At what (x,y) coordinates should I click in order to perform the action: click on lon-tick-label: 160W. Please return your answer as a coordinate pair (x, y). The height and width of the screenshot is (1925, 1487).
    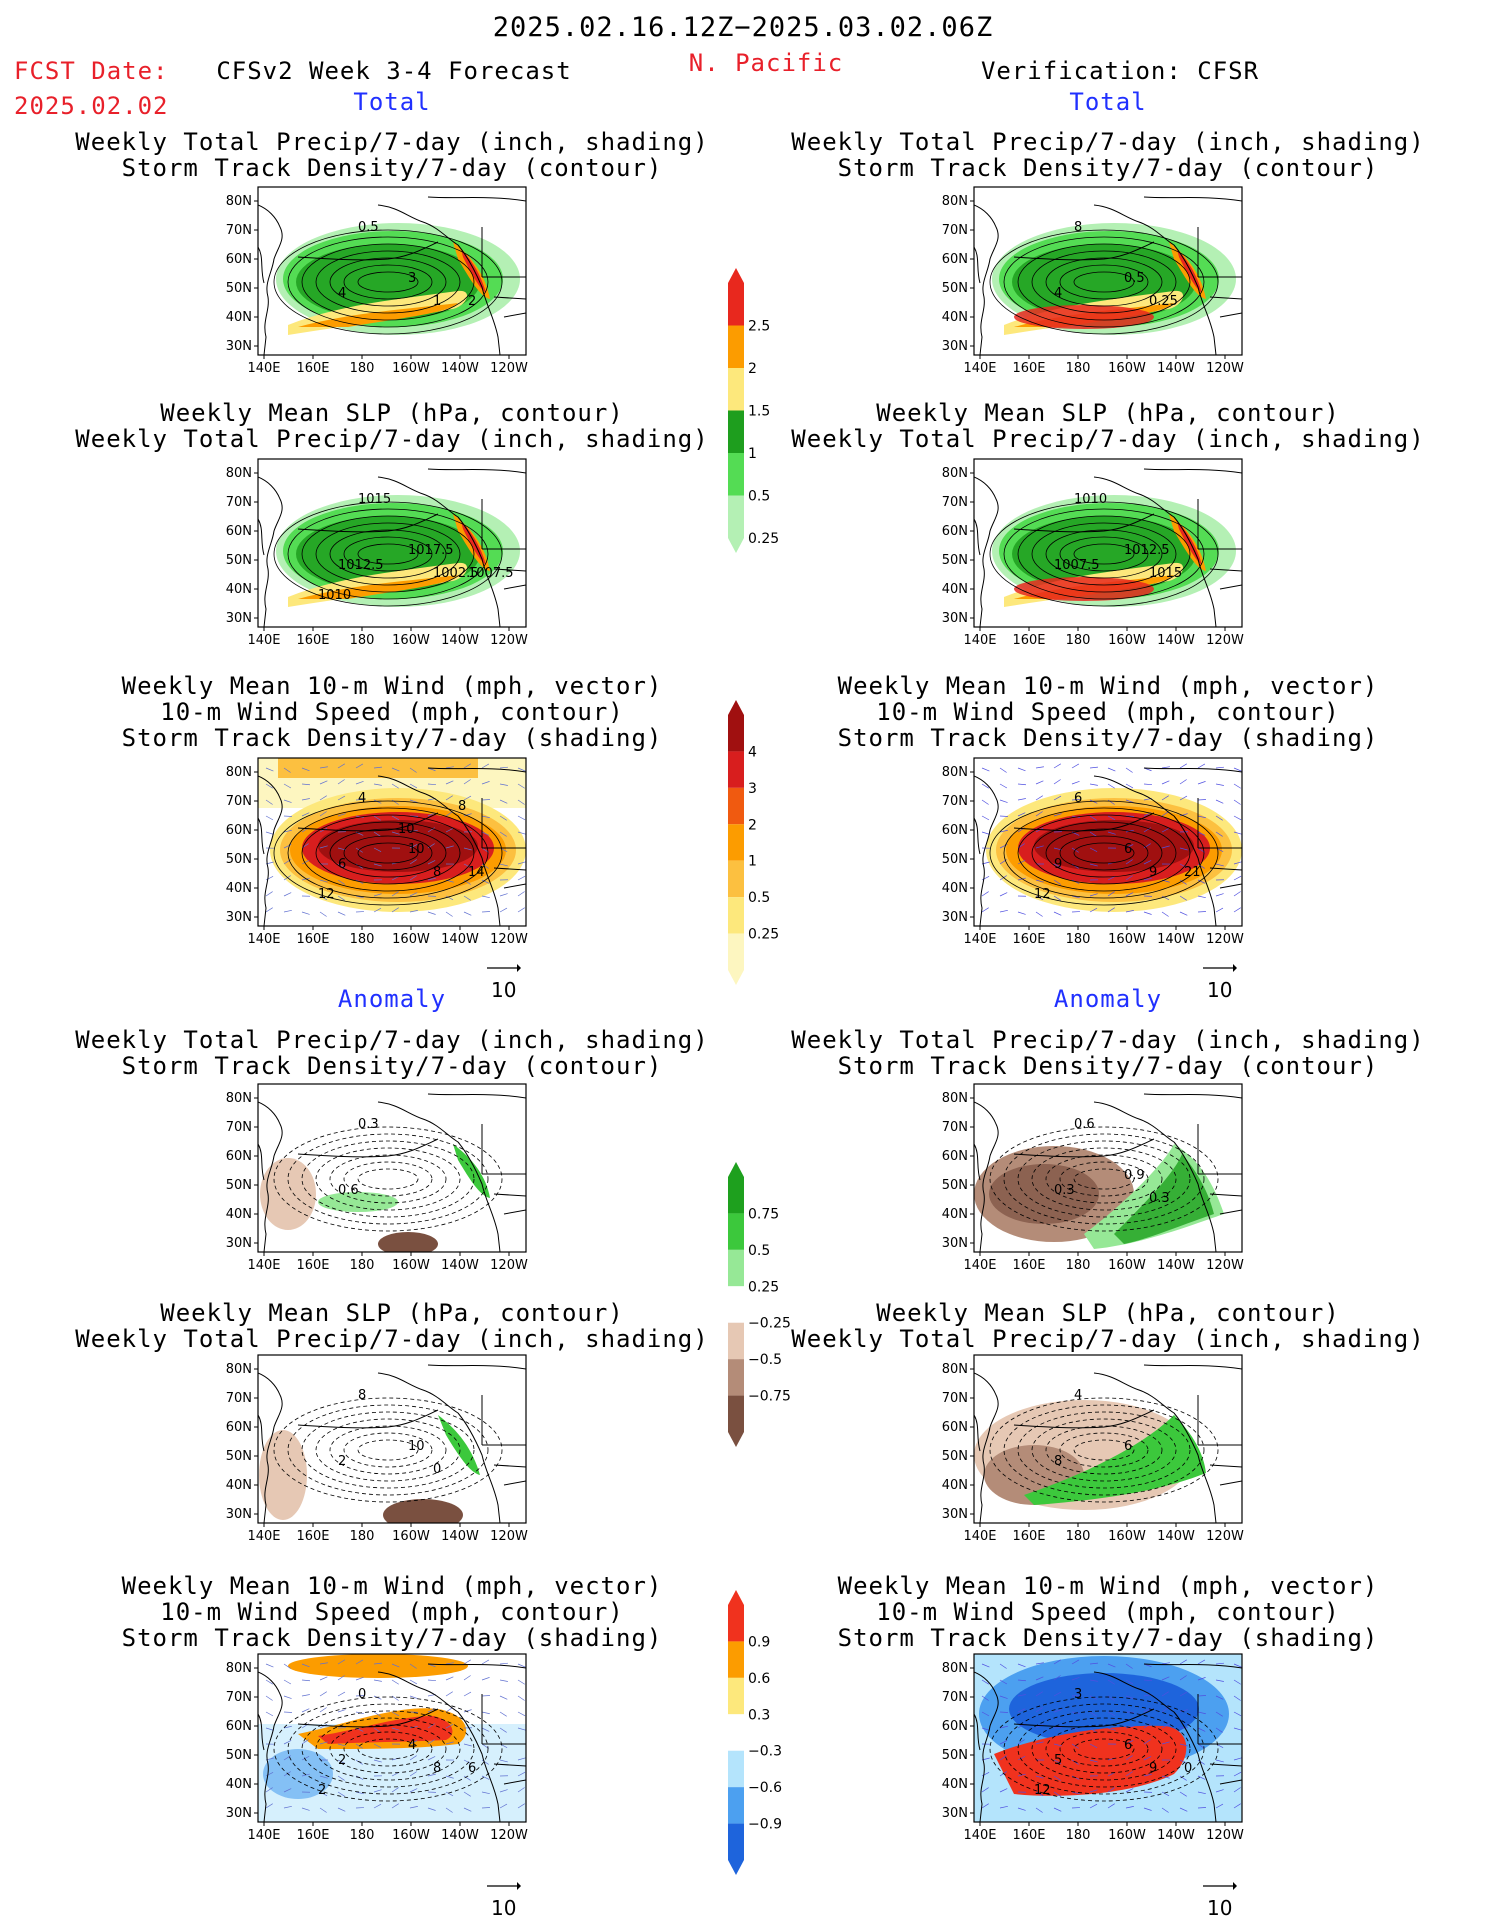
    Looking at the image, I should click on (411, 1835).